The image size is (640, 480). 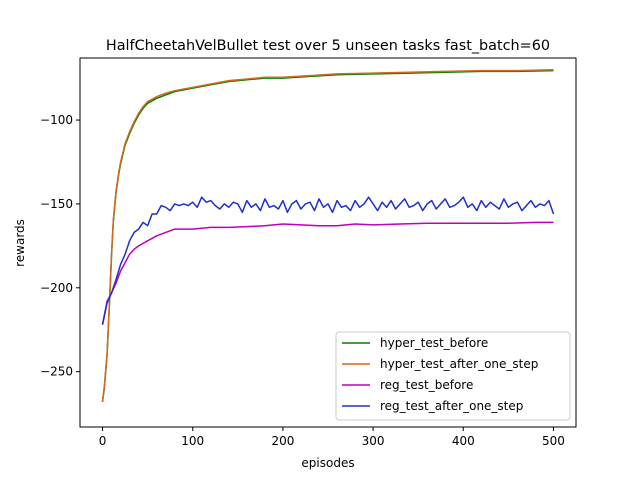 I want to click on legend-entry-reg_test_after_one_step: reg_test_after_one_step, so click(x=451, y=406).